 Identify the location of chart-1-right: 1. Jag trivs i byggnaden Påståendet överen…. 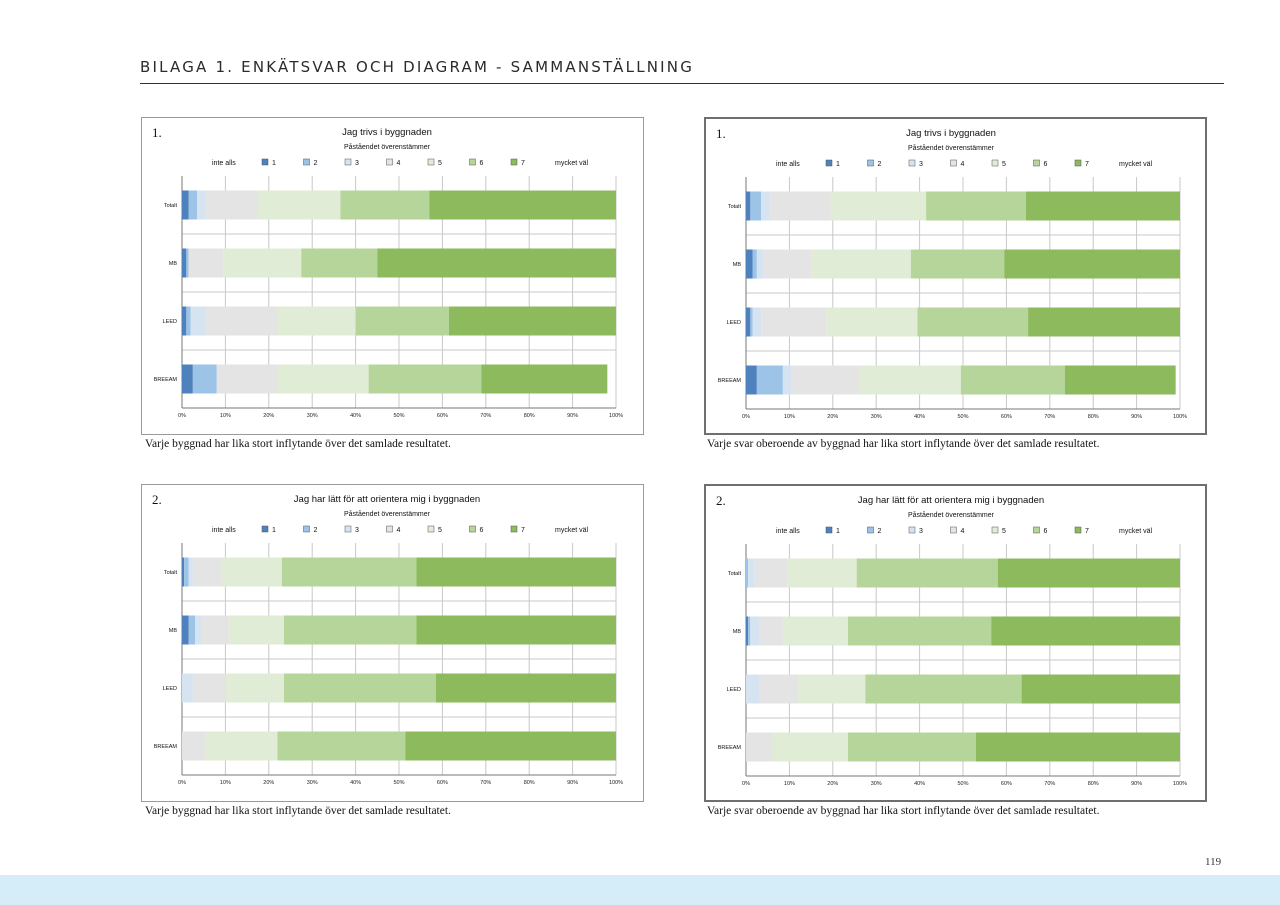
(955, 276).